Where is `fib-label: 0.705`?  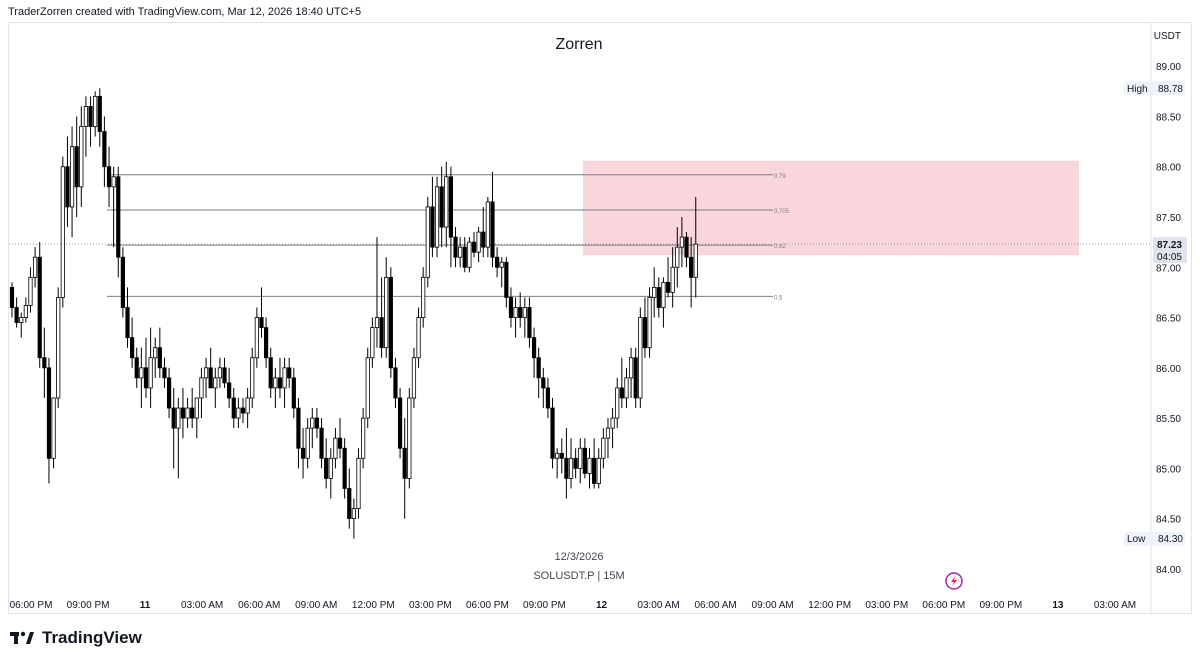
fib-label: 0.705 is located at coordinates (782, 212).